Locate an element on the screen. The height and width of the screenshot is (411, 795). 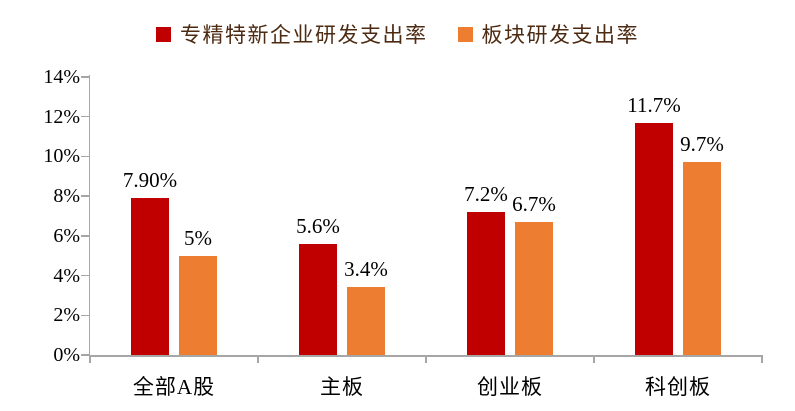
legend-label: 专精特新企业研发支出率 is located at coordinates (304, 35).